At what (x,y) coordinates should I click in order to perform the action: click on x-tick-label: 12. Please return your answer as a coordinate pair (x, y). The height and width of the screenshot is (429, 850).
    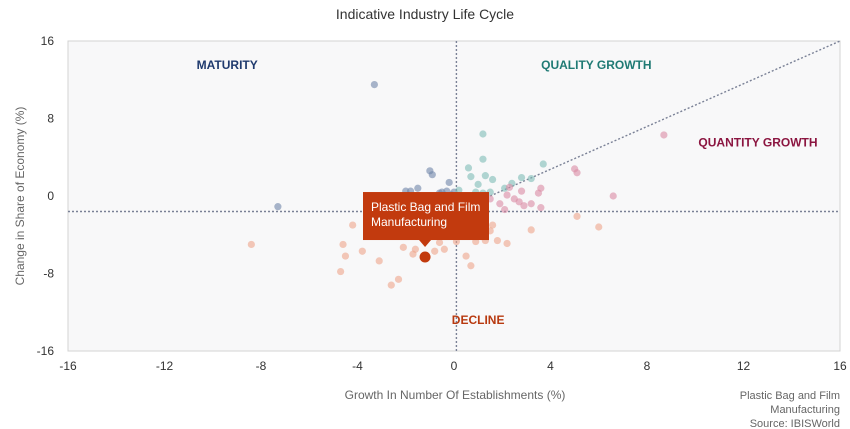
    Looking at the image, I should click on (744, 366).